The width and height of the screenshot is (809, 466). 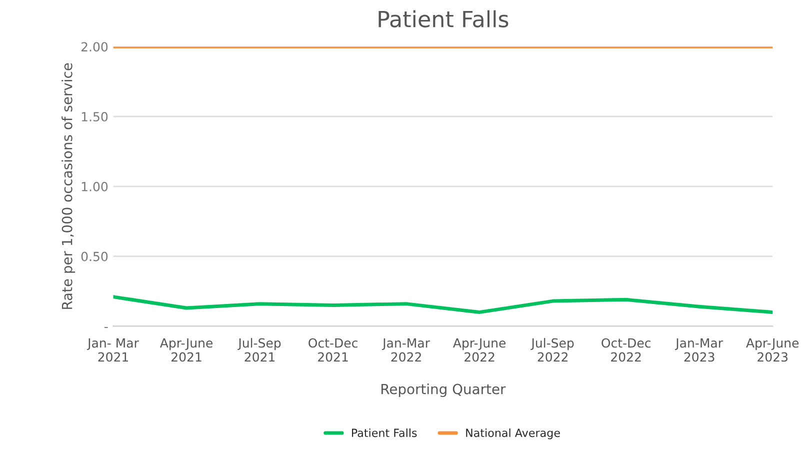 I want to click on x-tick-label: Apr-June 2022, so click(x=479, y=350).